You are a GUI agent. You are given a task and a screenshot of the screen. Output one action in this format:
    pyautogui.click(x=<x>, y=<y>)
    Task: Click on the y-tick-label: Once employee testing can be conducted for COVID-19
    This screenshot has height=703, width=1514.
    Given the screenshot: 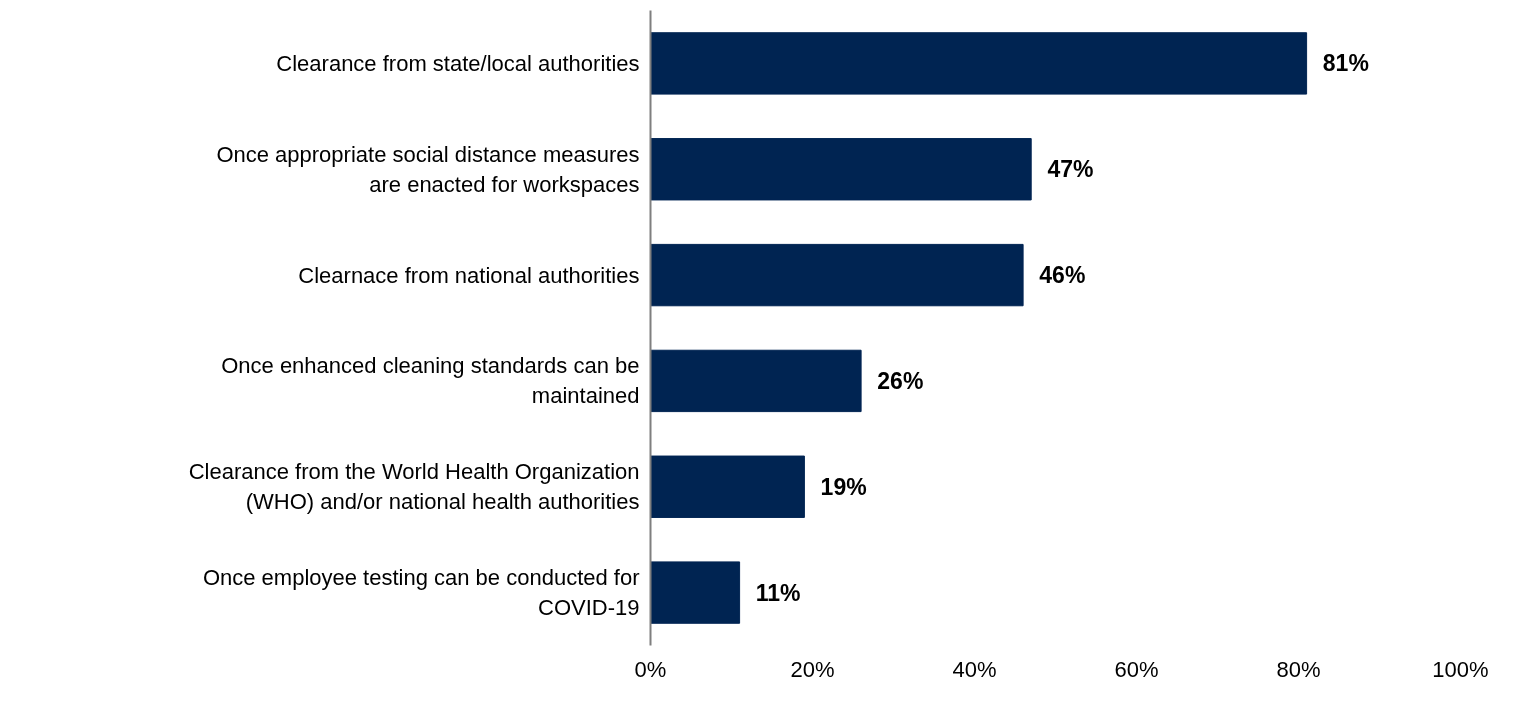 What is the action you would take?
    pyautogui.click(x=421, y=593)
    